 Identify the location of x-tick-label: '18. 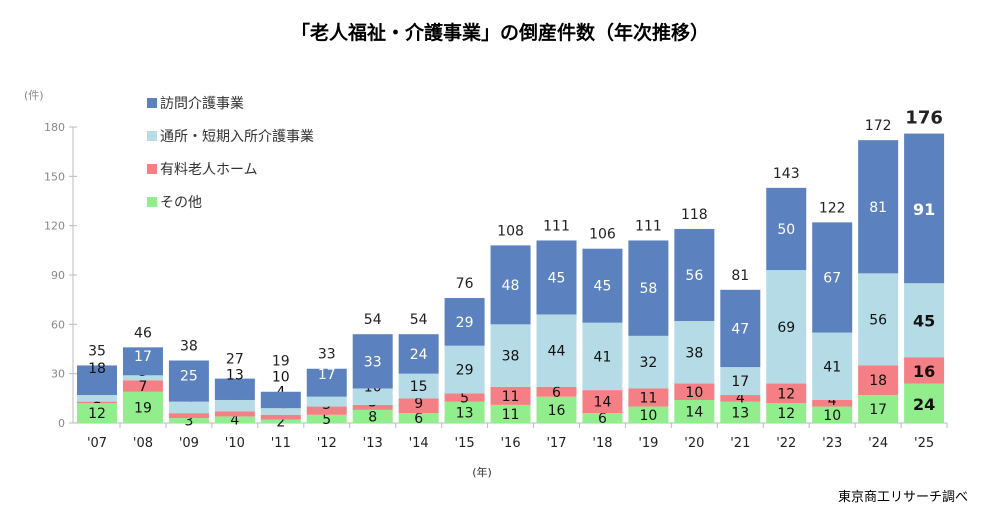
(602, 443).